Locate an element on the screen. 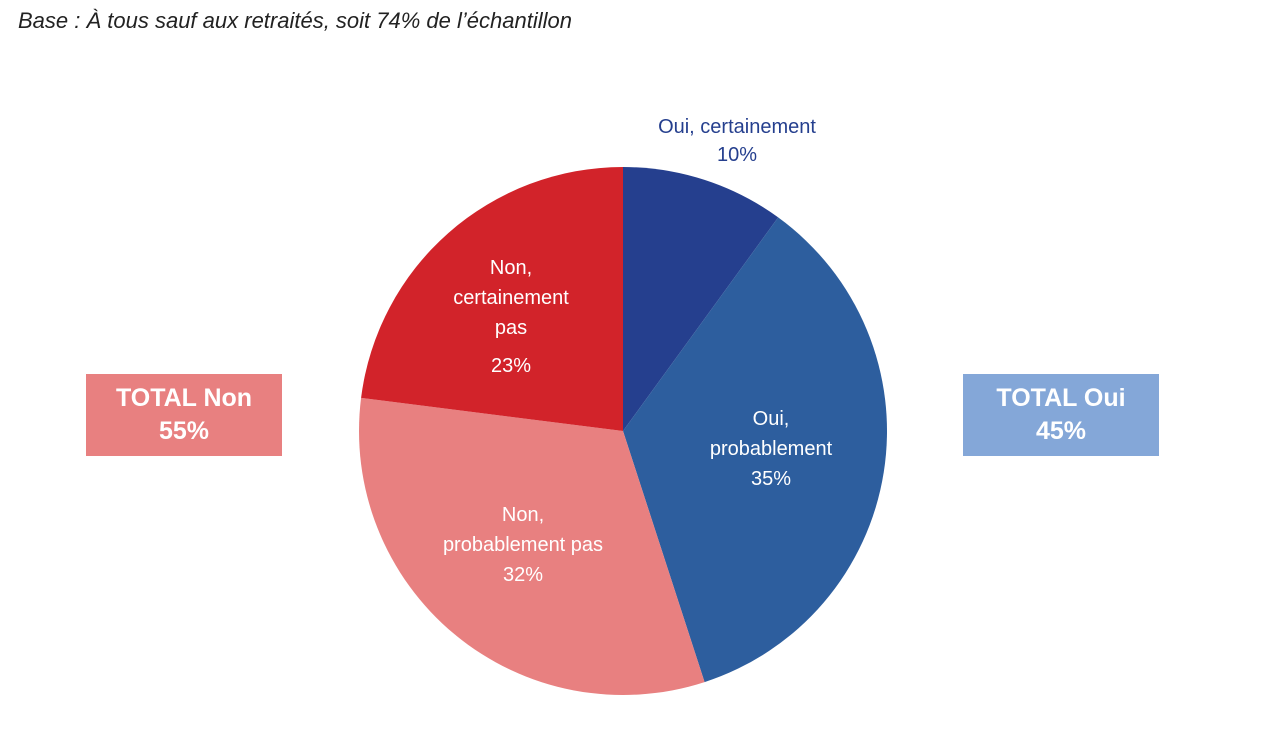 The width and height of the screenshot is (1269, 734). total-non-label: TOTAL Non is located at coordinates (184, 398).